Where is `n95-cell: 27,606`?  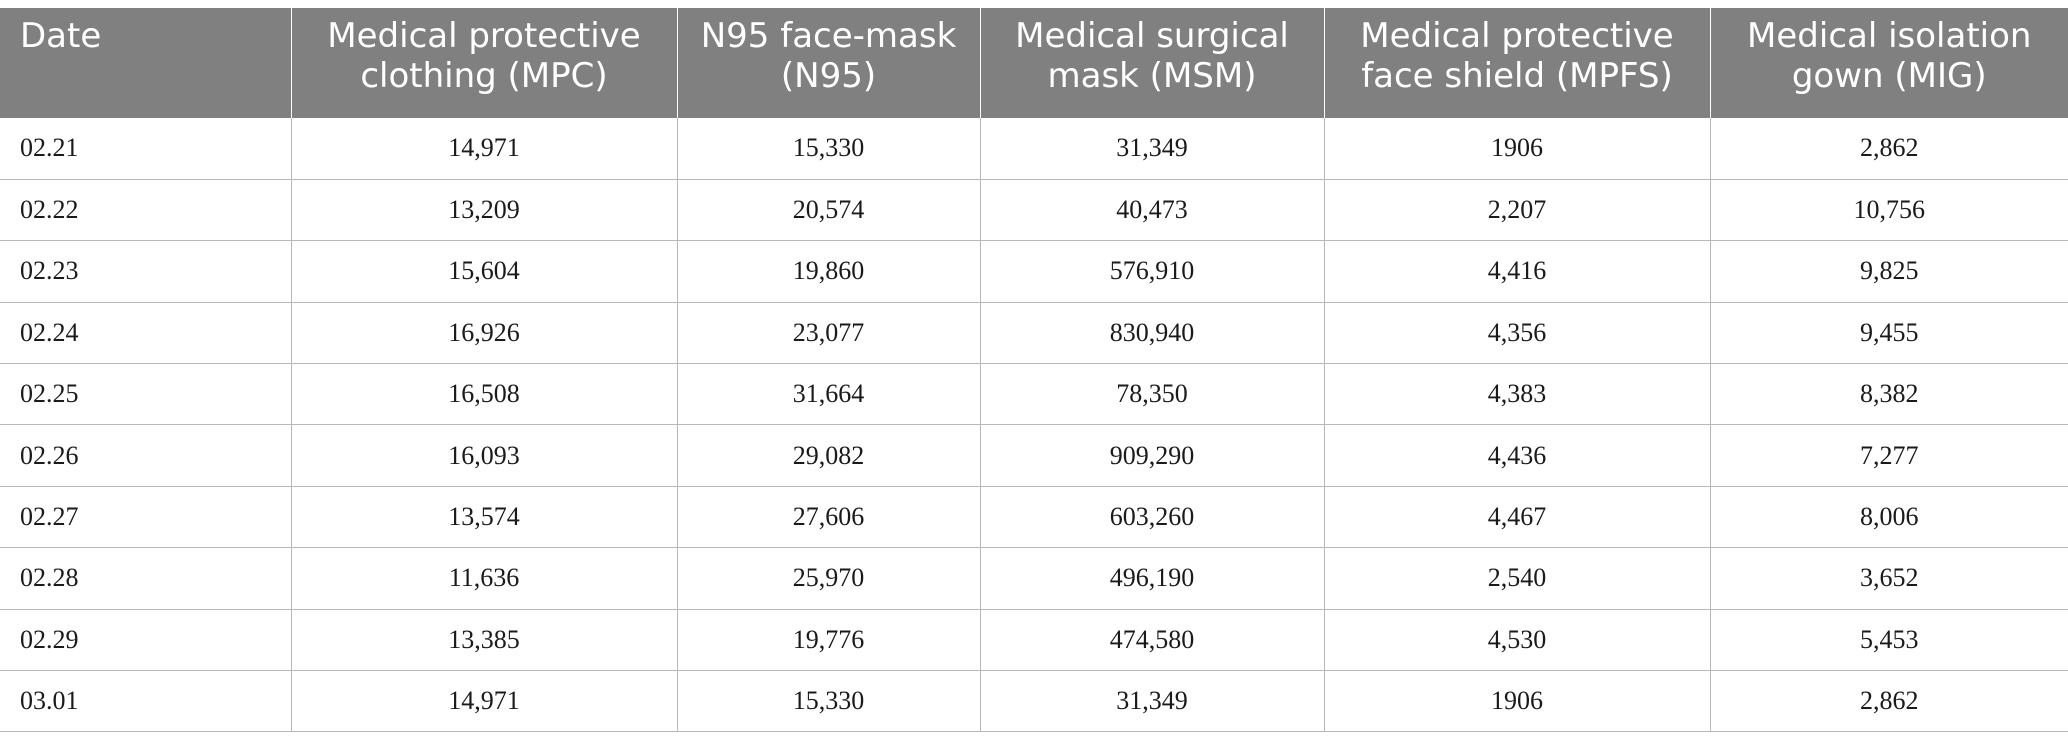
n95-cell: 27,606 is located at coordinates (828, 517).